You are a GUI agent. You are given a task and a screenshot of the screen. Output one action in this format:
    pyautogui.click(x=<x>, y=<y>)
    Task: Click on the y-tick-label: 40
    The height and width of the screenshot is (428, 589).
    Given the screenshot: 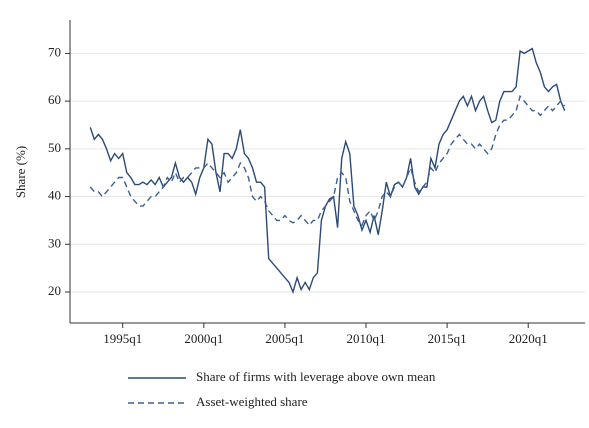 What is the action you would take?
    pyautogui.click(x=54, y=195)
    